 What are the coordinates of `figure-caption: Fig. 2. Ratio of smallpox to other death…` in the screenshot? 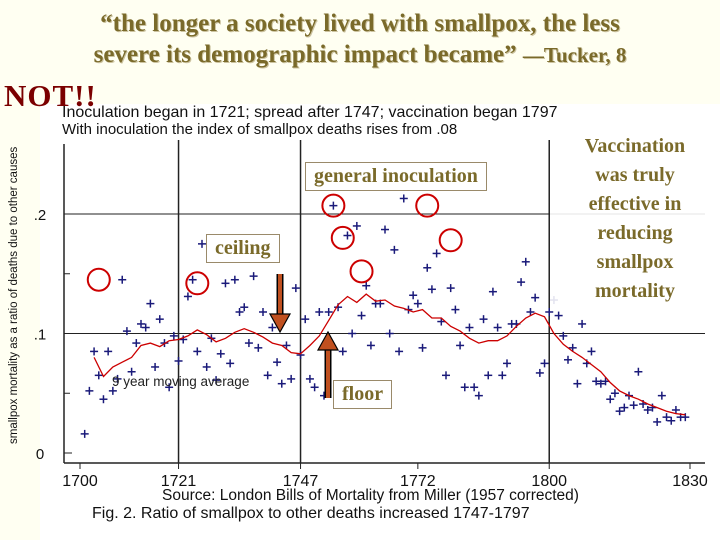 It's located at (311, 513).